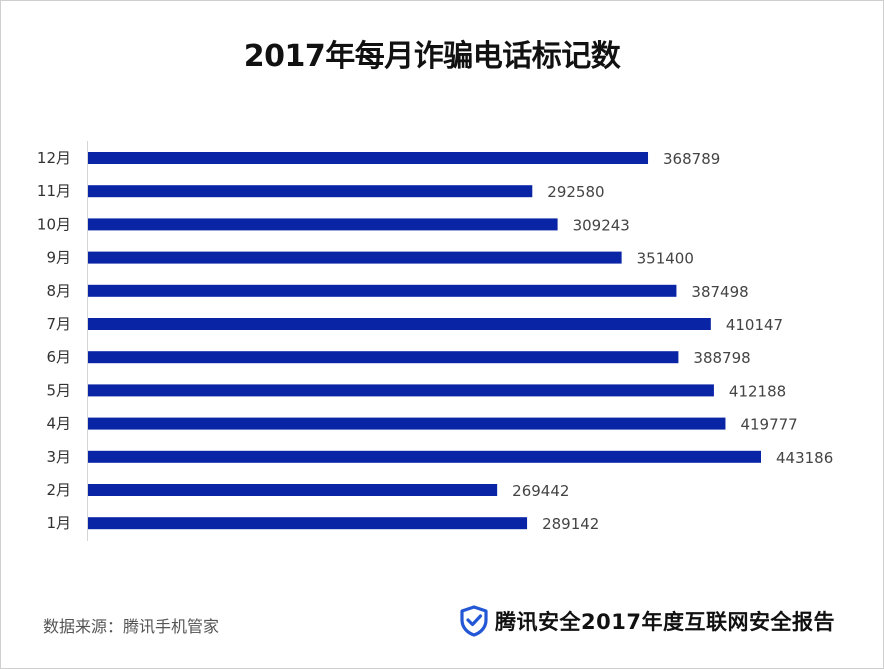  I want to click on category-label: 6月, so click(58, 357).